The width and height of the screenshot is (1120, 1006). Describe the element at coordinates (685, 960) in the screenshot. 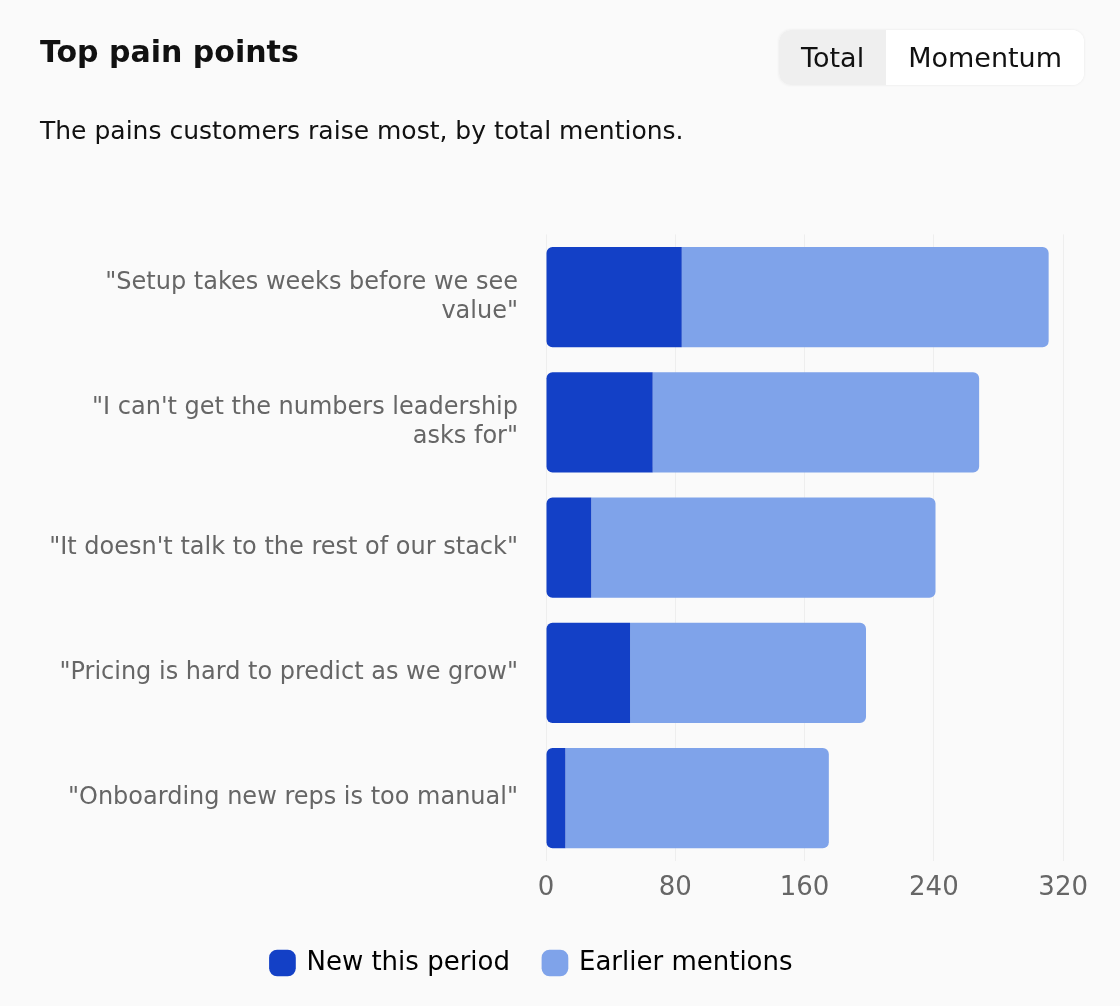

I see `legend-label: Earlier mentions` at that location.